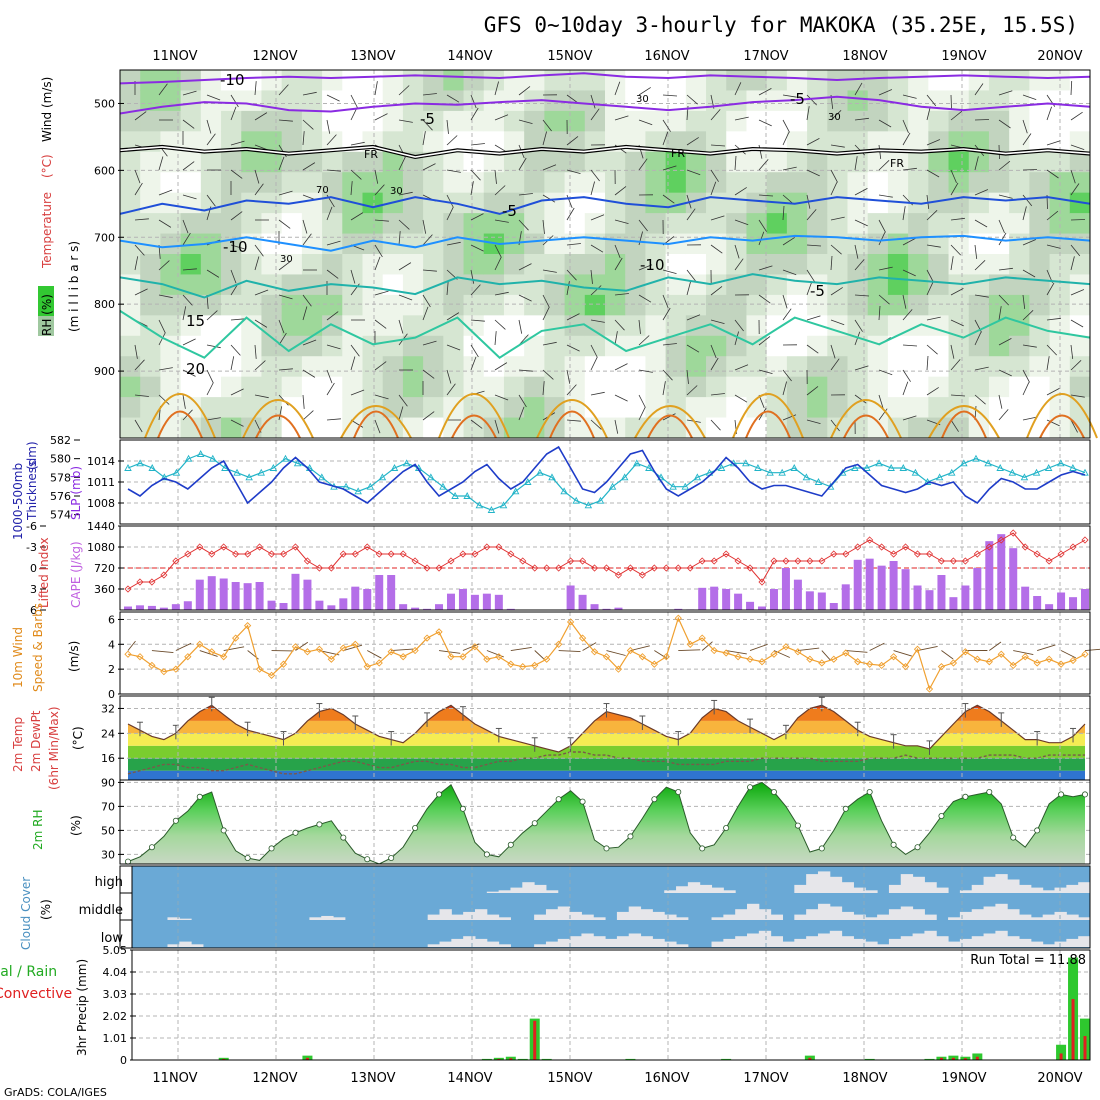  I want to click on rh2m-plot, so click(607, 823).